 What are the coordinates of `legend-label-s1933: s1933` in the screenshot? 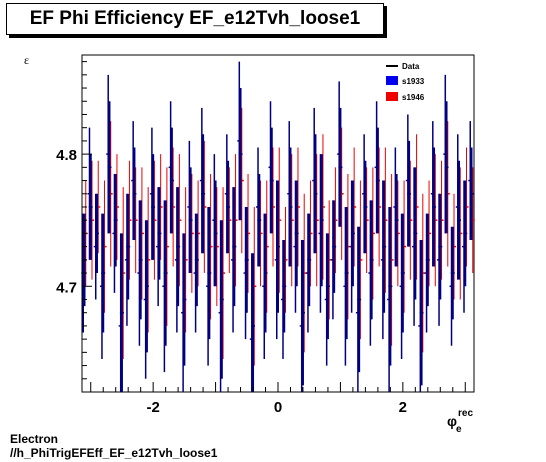 It's located at (413, 81).